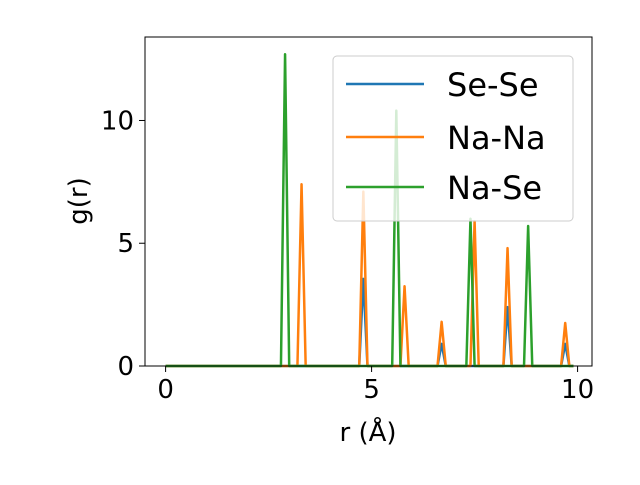  What do you see at coordinates (125, 367) in the screenshot?
I see `y-tick-label: 0` at bounding box center [125, 367].